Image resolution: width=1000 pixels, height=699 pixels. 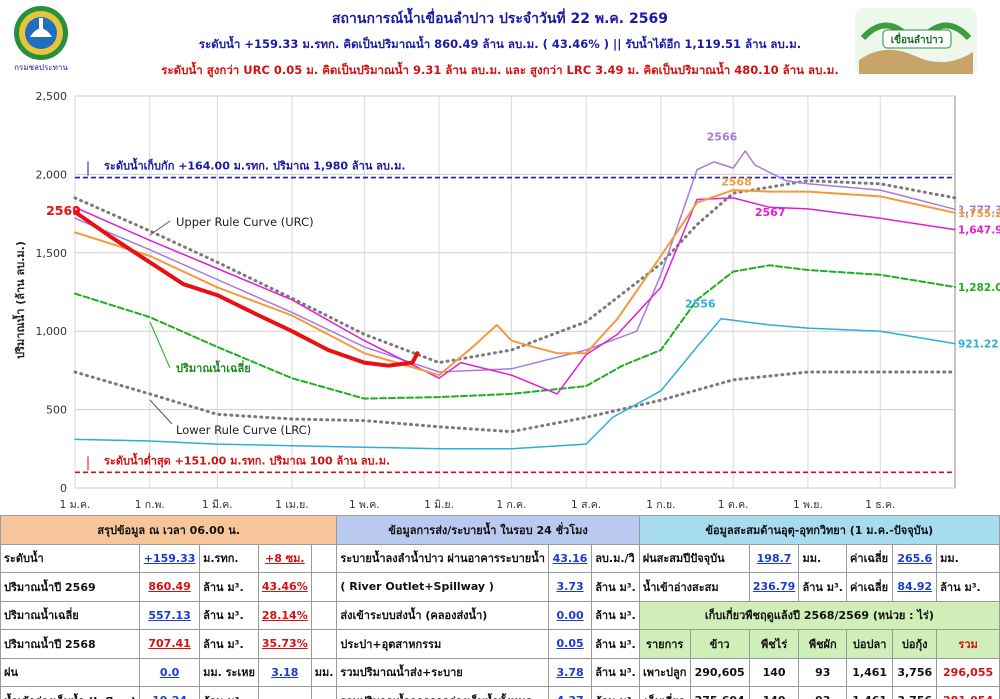 What do you see at coordinates (968, 558) in the screenshot?
I see `hydro-avg-unit: มม.` at bounding box center [968, 558].